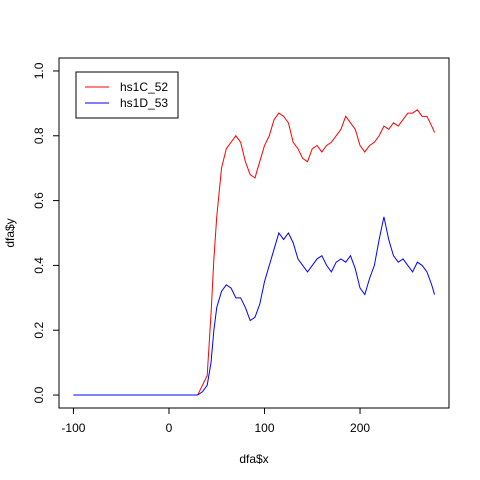  What do you see at coordinates (127, 95) in the screenshot?
I see `legend-box` at bounding box center [127, 95].